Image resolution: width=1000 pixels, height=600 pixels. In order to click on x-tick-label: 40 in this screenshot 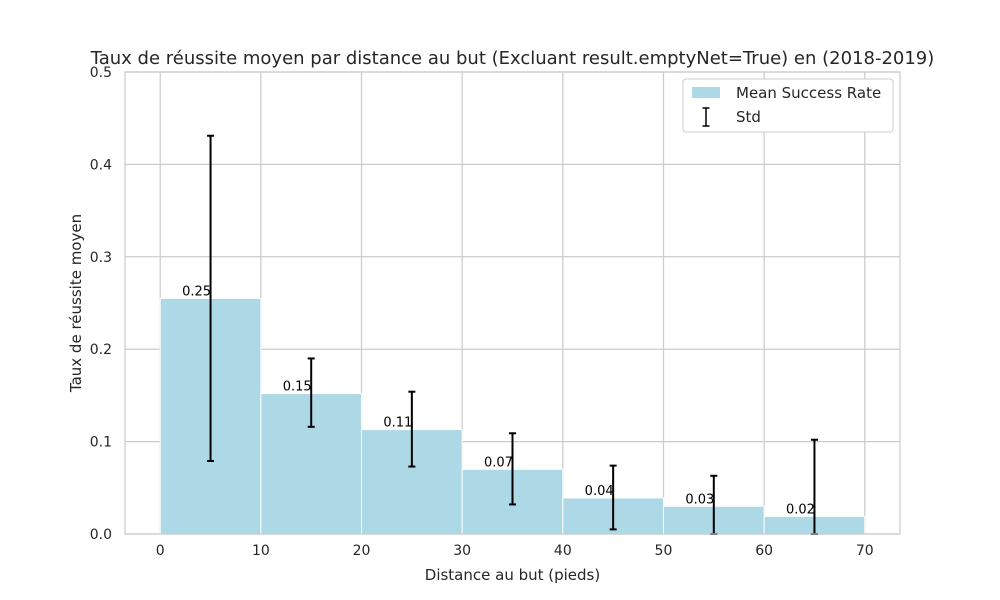, I will do `click(563, 551)`.